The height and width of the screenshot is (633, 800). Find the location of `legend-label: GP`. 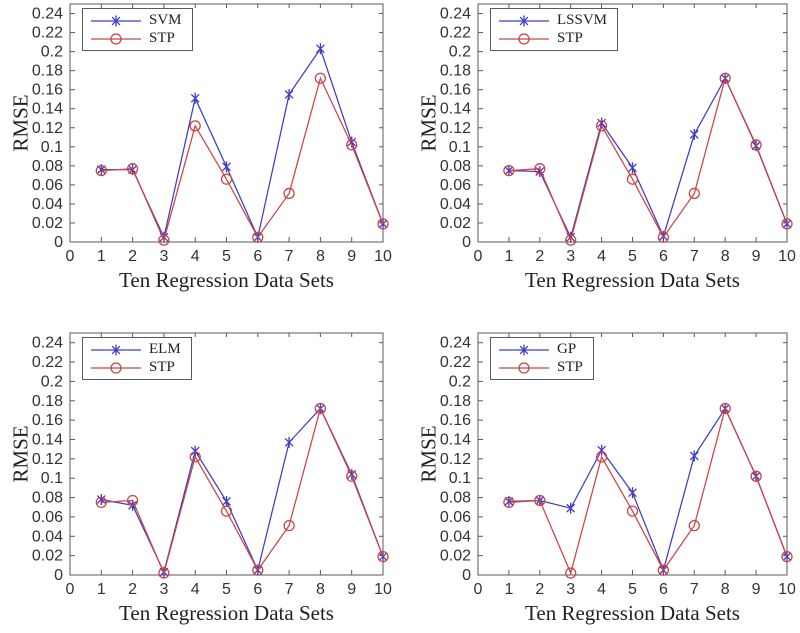

legend-label: GP is located at coordinates (567, 349).